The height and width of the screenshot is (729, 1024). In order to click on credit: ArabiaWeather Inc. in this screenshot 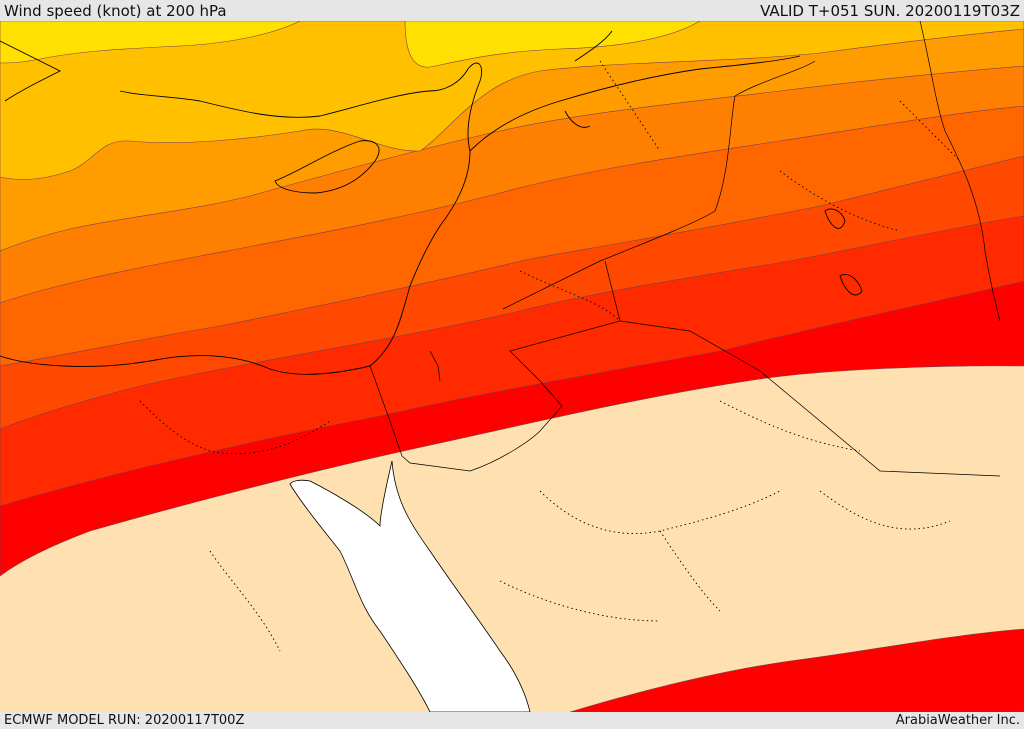, I will do `click(957, 720)`.